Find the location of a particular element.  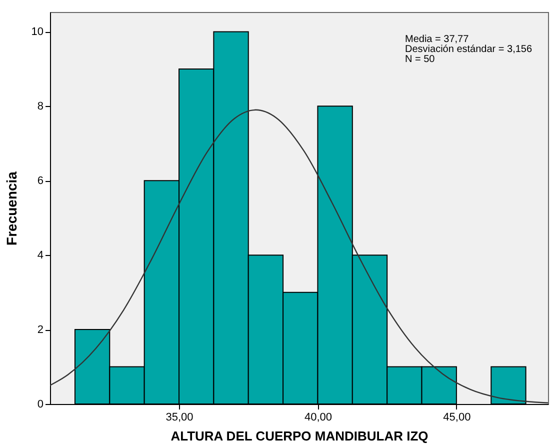

y-tick-label: 10 is located at coordinates (37, 32).